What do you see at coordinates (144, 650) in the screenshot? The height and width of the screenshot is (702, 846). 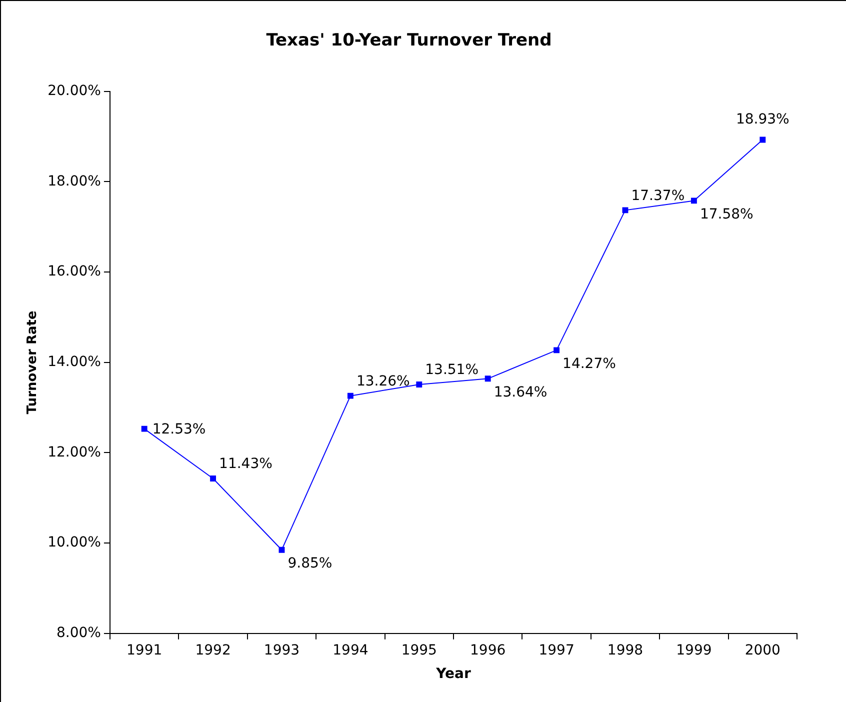 I see `x-tick-label: 1991` at bounding box center [144, 650].